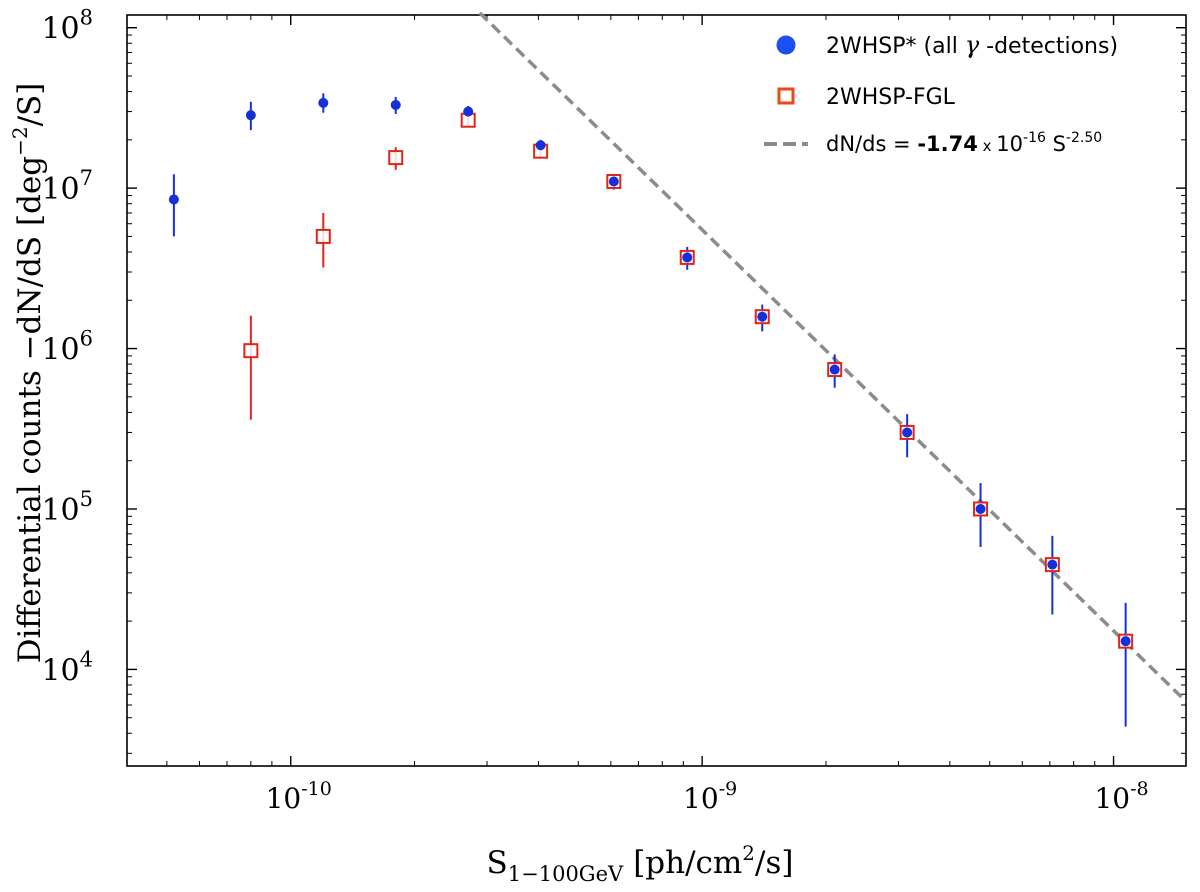 The image size is (1200, 892). I want to click on y-tick-label: 10⁷, so click(67, 186).